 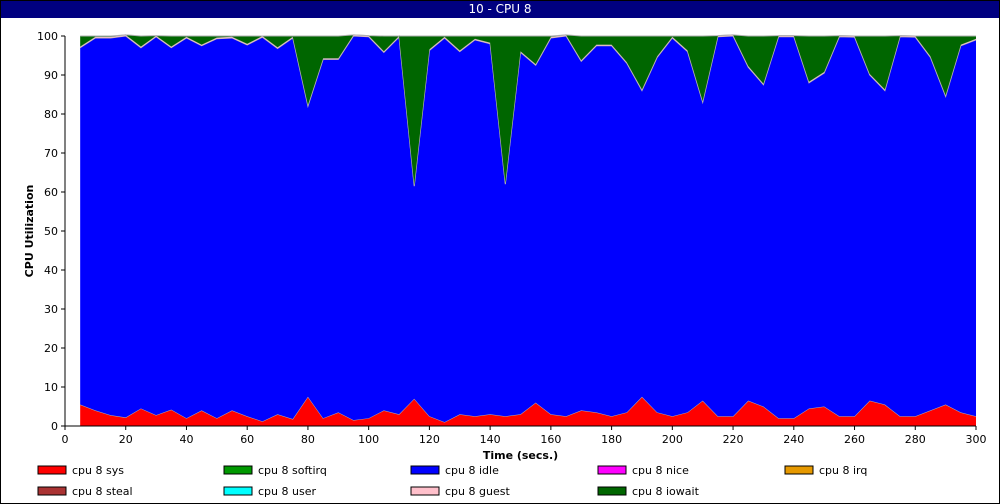 I want to click on edge-cpu-8-iowait, so click(x=528, y=35).